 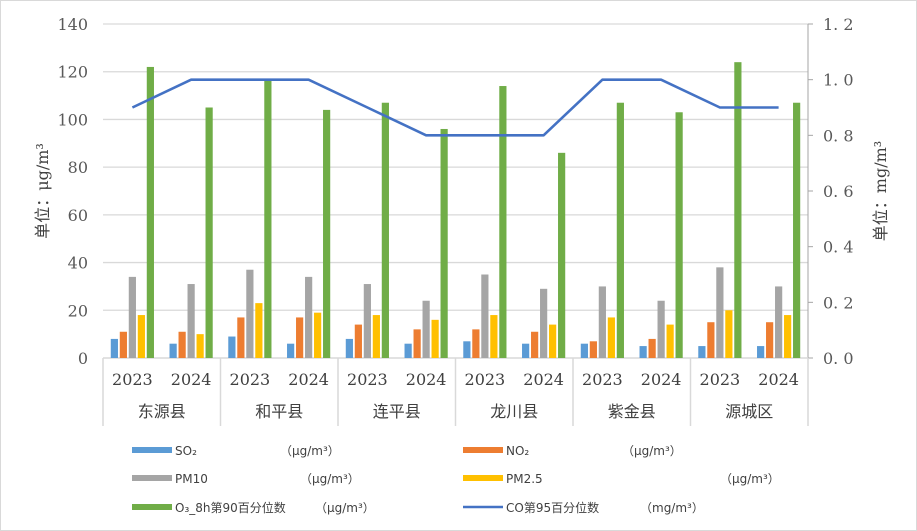 I want to click on y2-tick-label: 0. 6, so click(x=838, y=191).